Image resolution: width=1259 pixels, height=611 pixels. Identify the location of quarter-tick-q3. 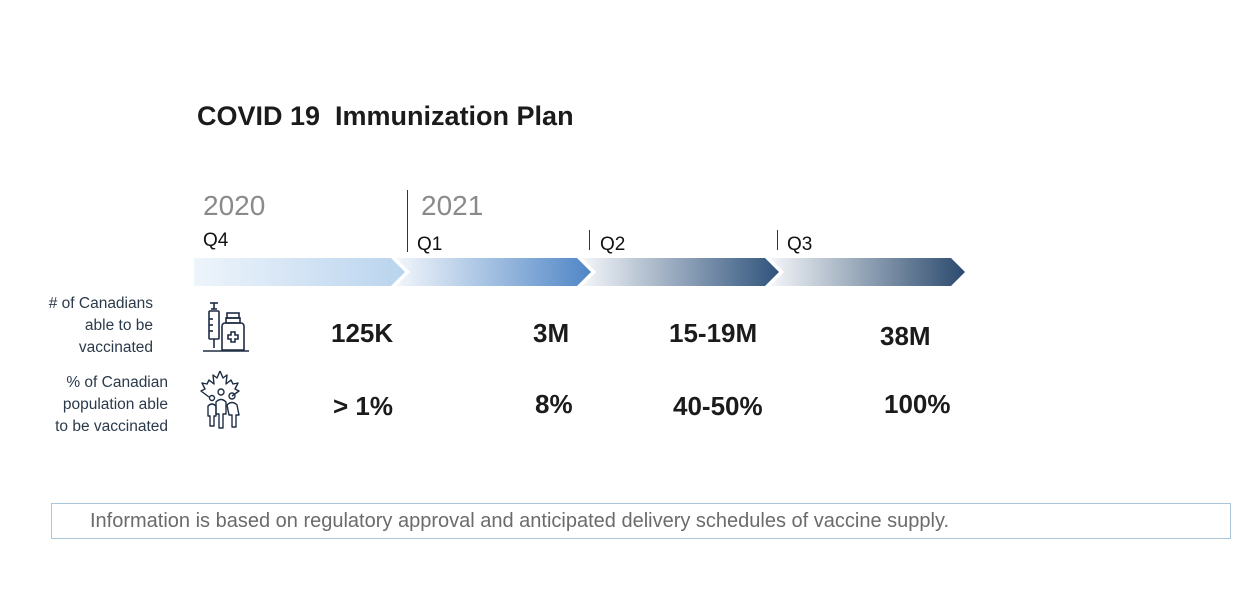
(777, 240).